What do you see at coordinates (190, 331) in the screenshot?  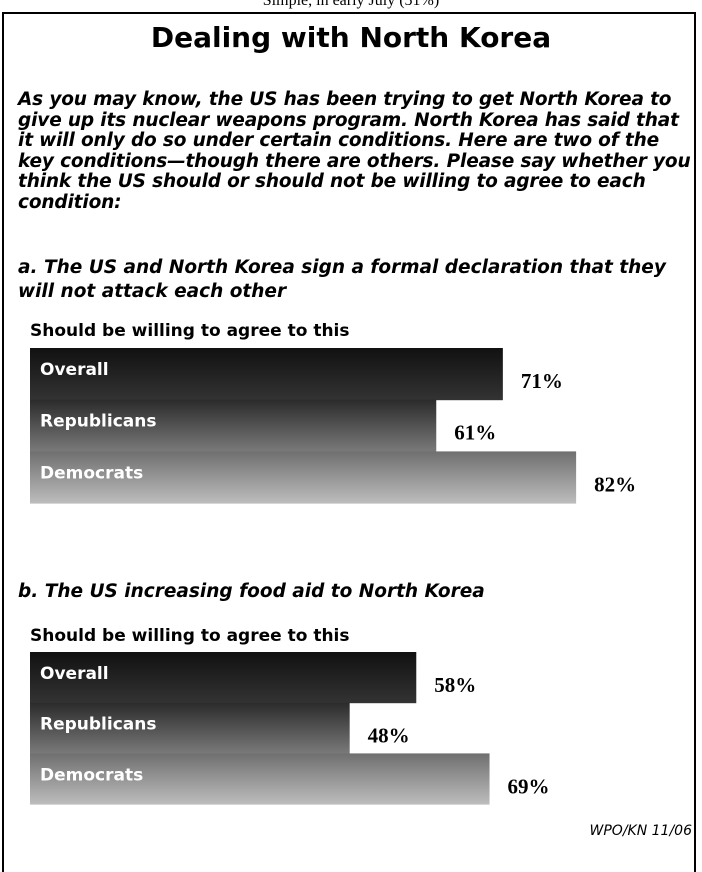 I see `chart-a-label: Should be willing to agree to this` at bounding box center [190, 331].